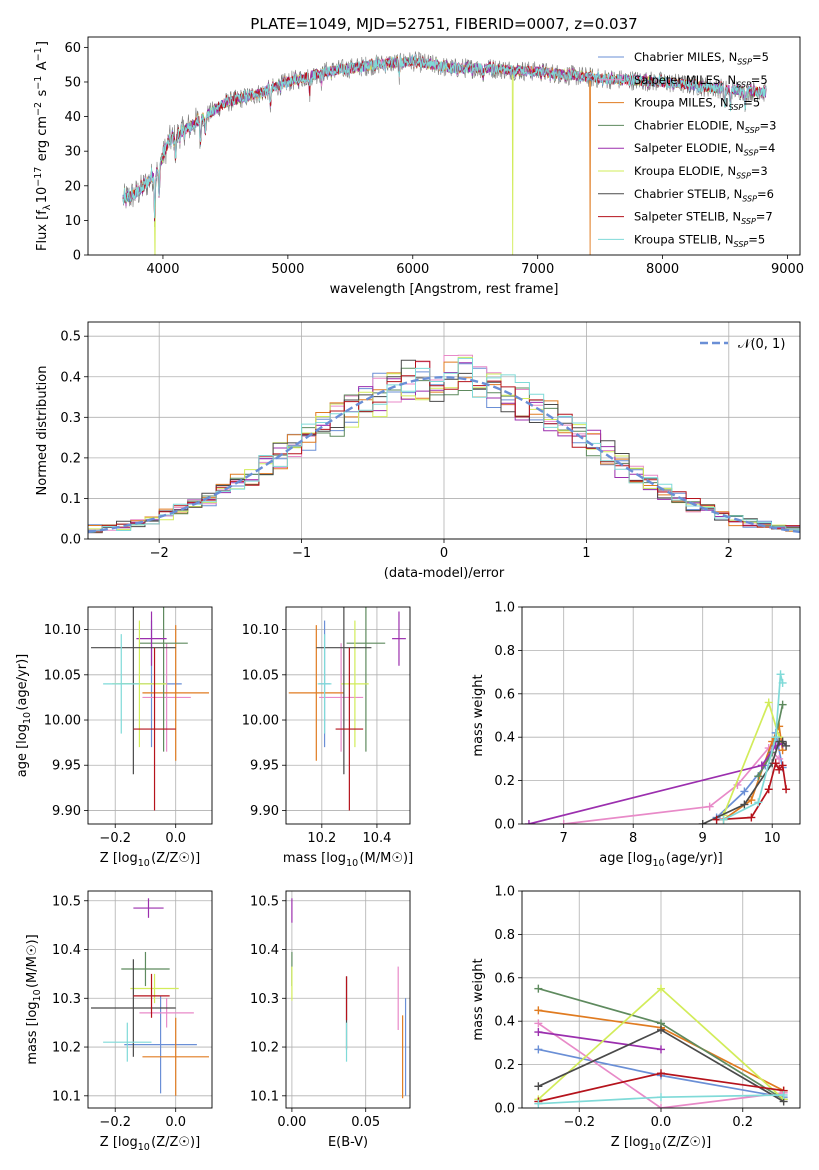 This screenshot has height=1170, width=819. Describe the element at coordinates (150, 1144) in the screenshot. I see `z_vs_mass-x-axis-label: Z [log10 (Z/Z☉)]` at that location.